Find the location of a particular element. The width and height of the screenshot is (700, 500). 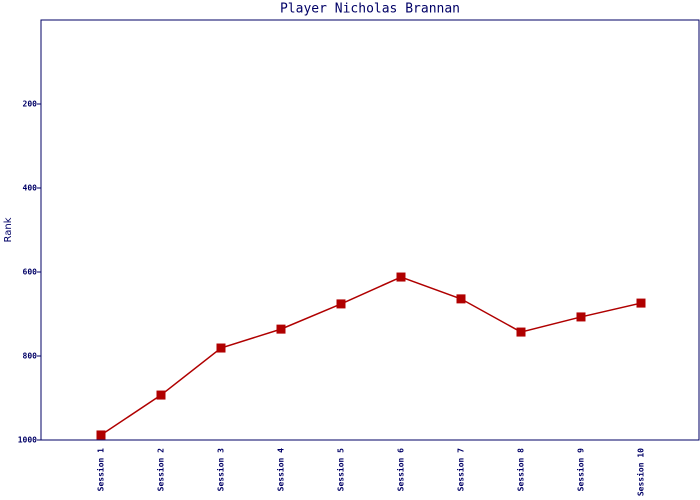

x-tick-label: Session 7 is located at coordinates (461, 470).